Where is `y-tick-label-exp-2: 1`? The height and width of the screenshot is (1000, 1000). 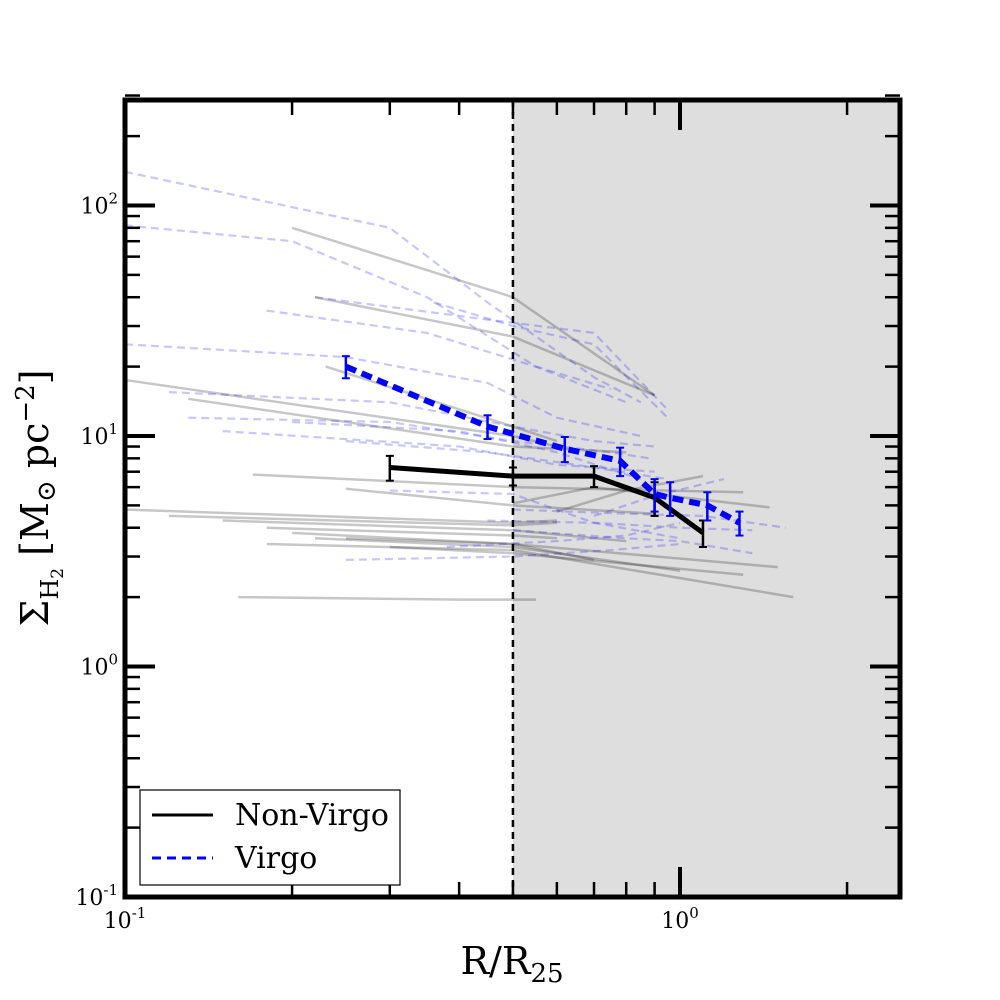 y-tick-label-exp-2: 1 is located at coordinates (113, 429).